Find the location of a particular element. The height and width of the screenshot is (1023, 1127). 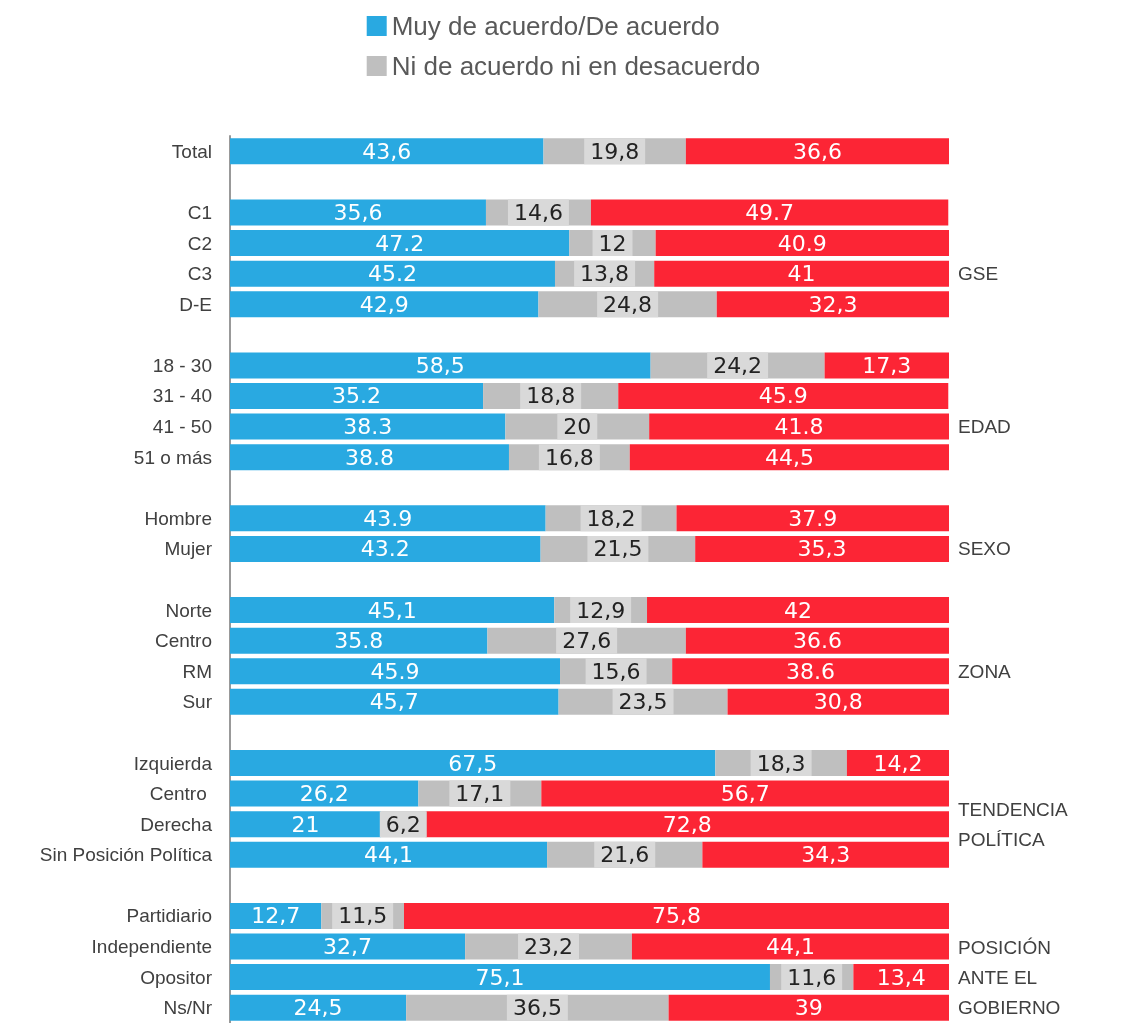

data-label: 12 is located at coordinates (612, 243).